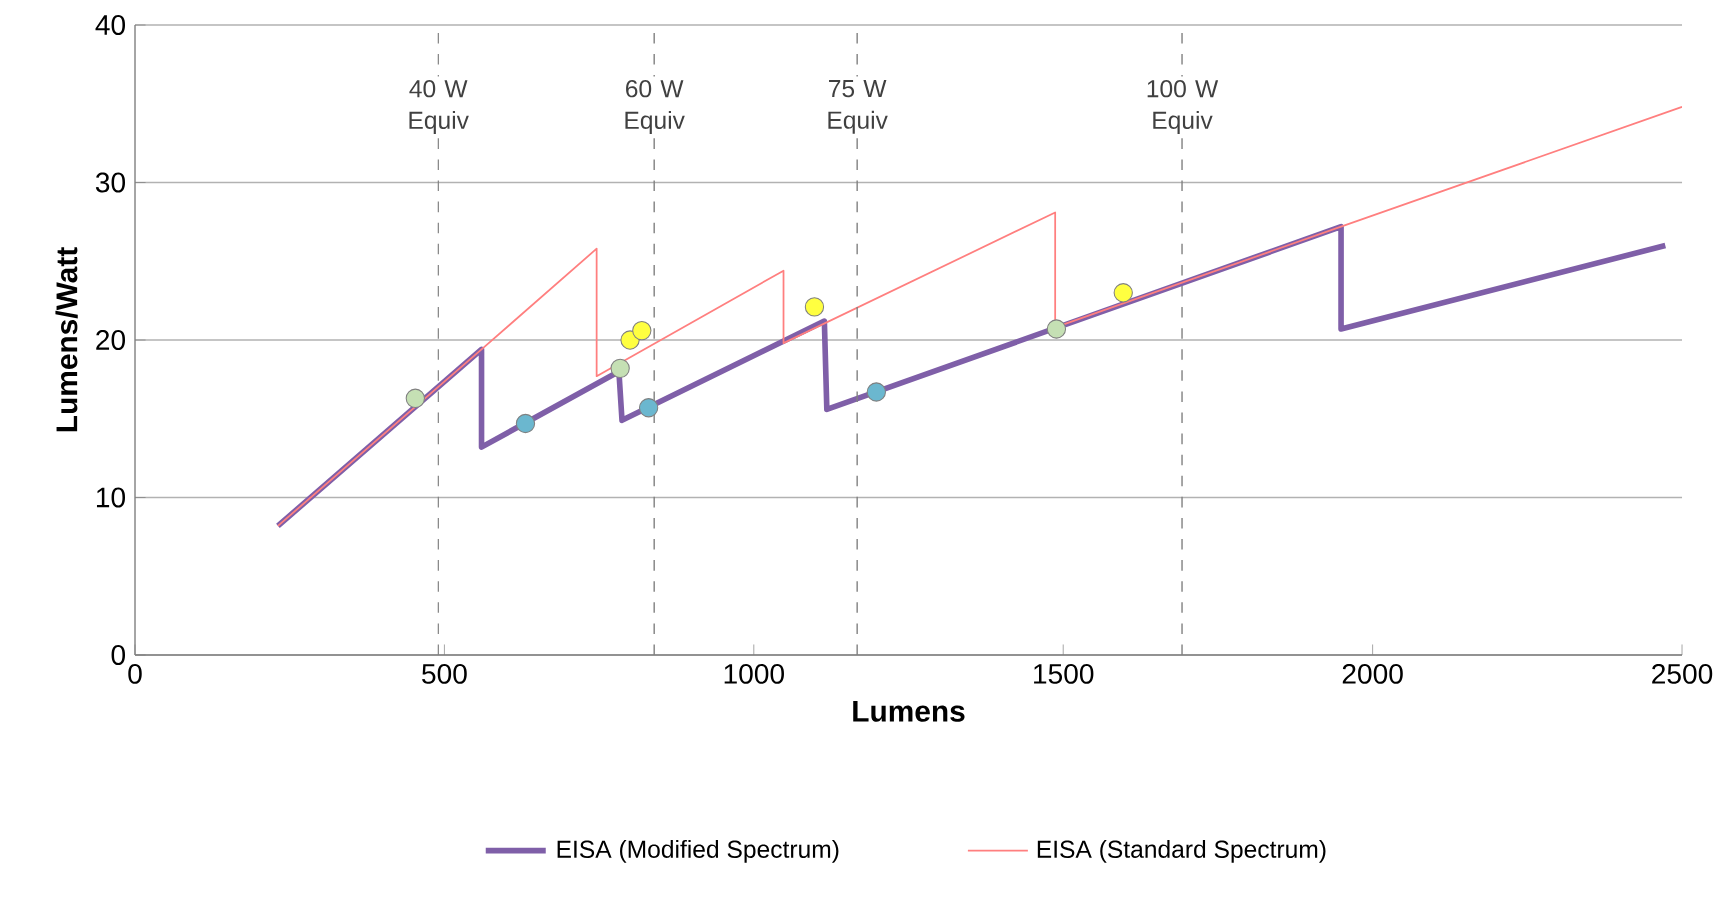 Image resolution: width=1724 pixels, height=917 pixels. Describe the element at coordinates (111, 340) in the screenshot. I see `y-tick-label: 20` at that location.